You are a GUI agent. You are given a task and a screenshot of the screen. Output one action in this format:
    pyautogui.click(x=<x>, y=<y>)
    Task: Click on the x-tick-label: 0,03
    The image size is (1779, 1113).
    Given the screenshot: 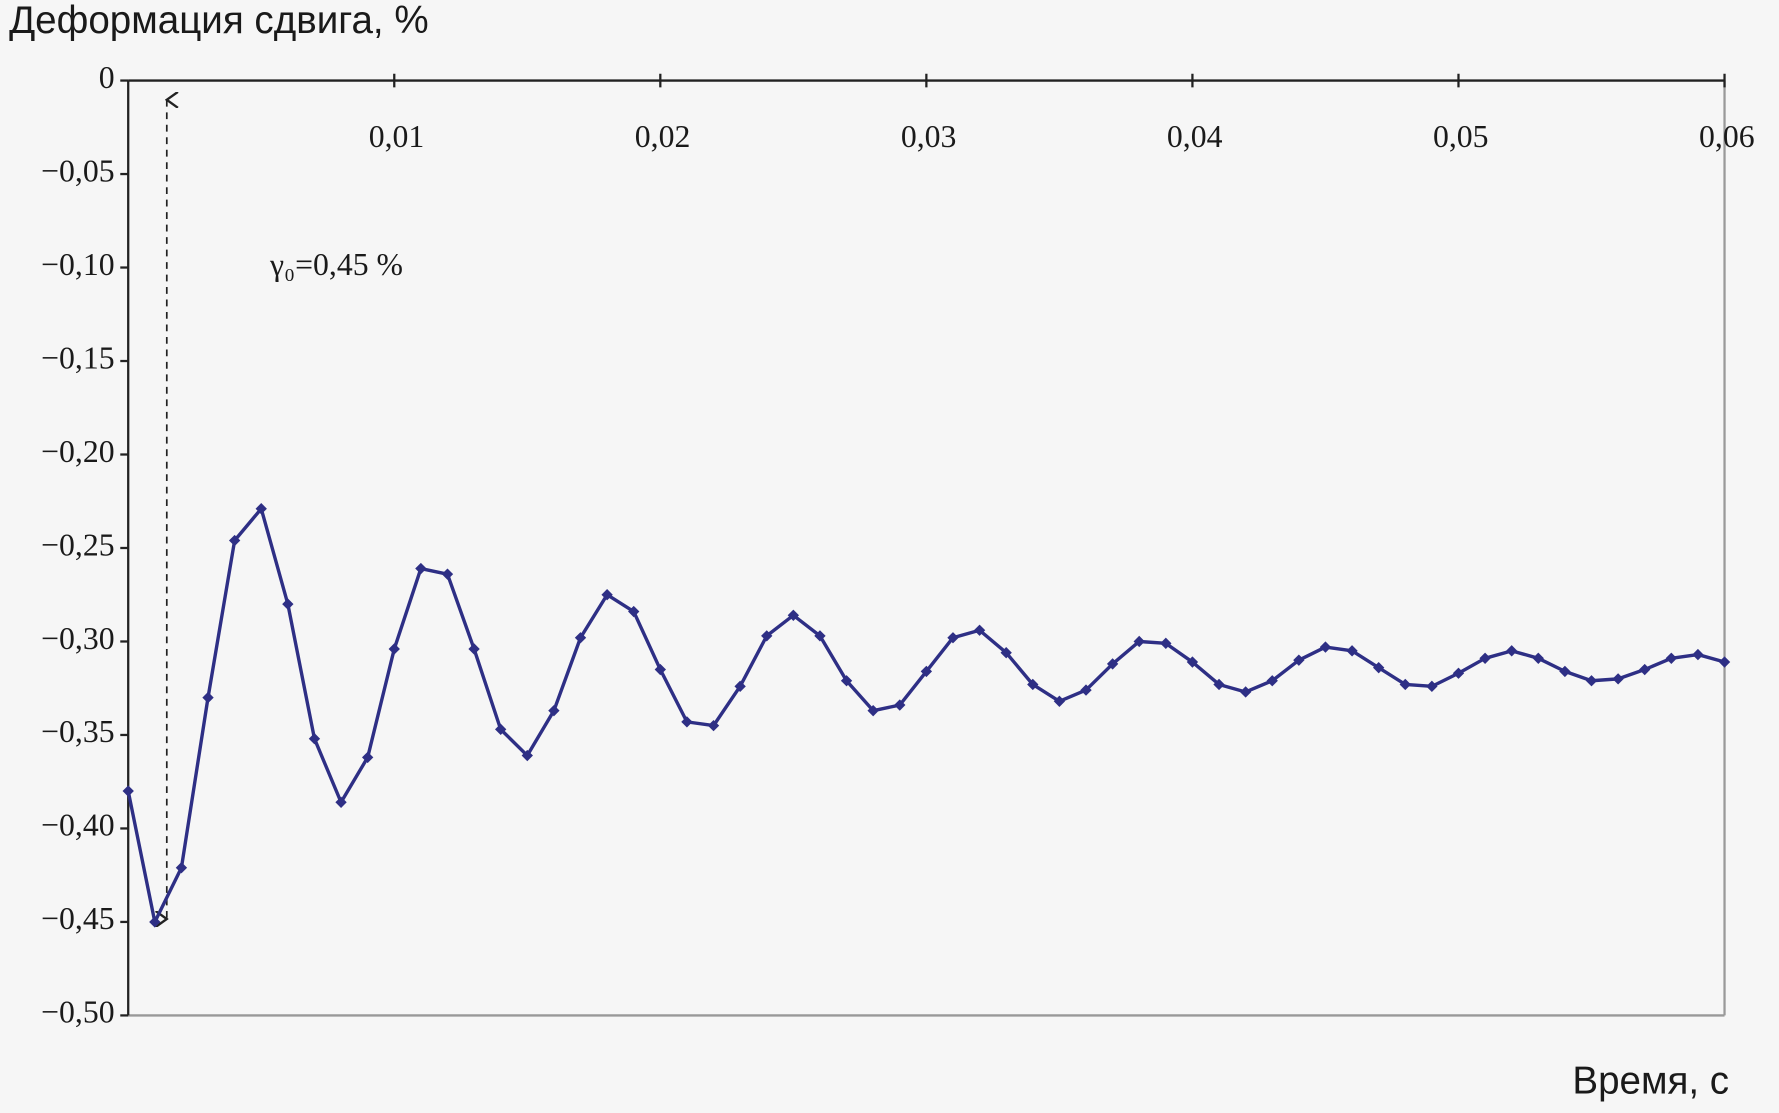 What is the action you would take?
    pyautogui.click(x=929, y=136)
    